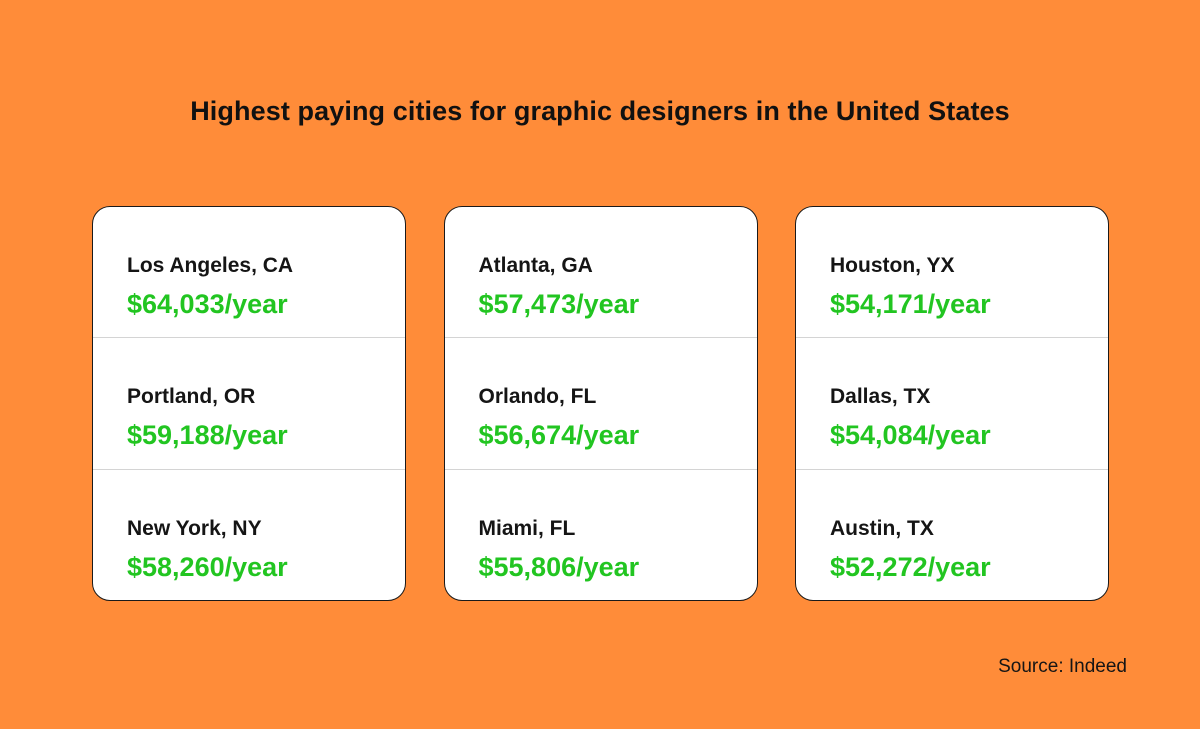 This screenshot has width=1200, height=729. I want to click on city-name: Dallas, TX, so click(880, 397).